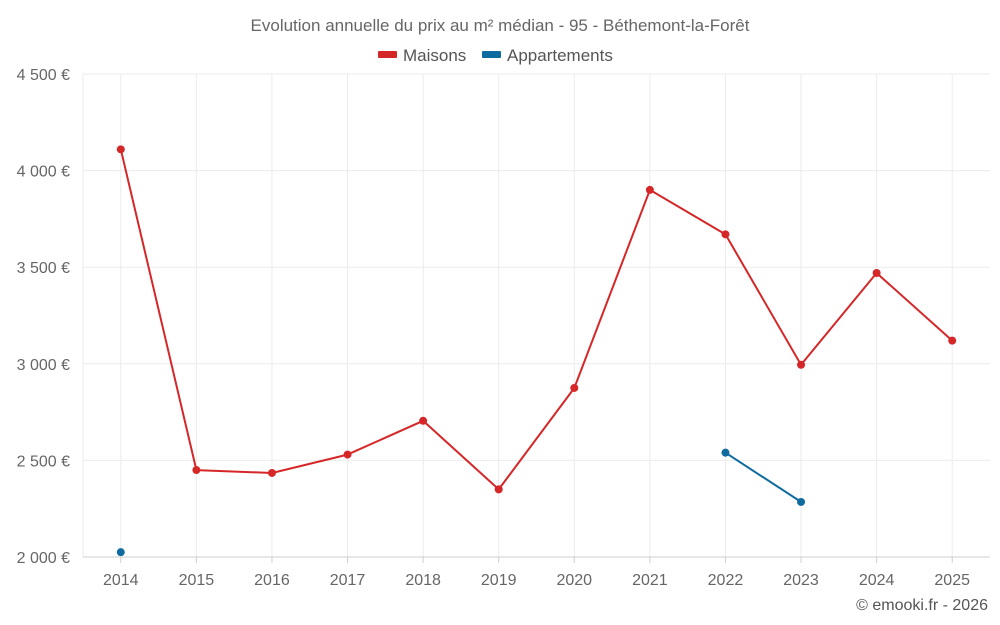 The width and height of the screenshot is (1000, 625). Describe the element at coordinates (434, 55) in the screenshot. I see `legend-label-maisons: Maisons` at that location.